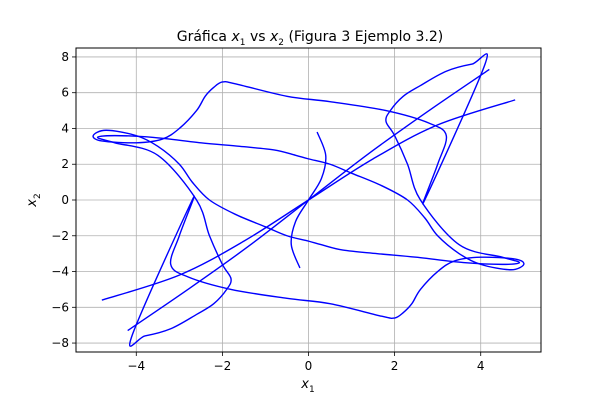  I want to click on y-tick-label: 6, so click(65, 93).